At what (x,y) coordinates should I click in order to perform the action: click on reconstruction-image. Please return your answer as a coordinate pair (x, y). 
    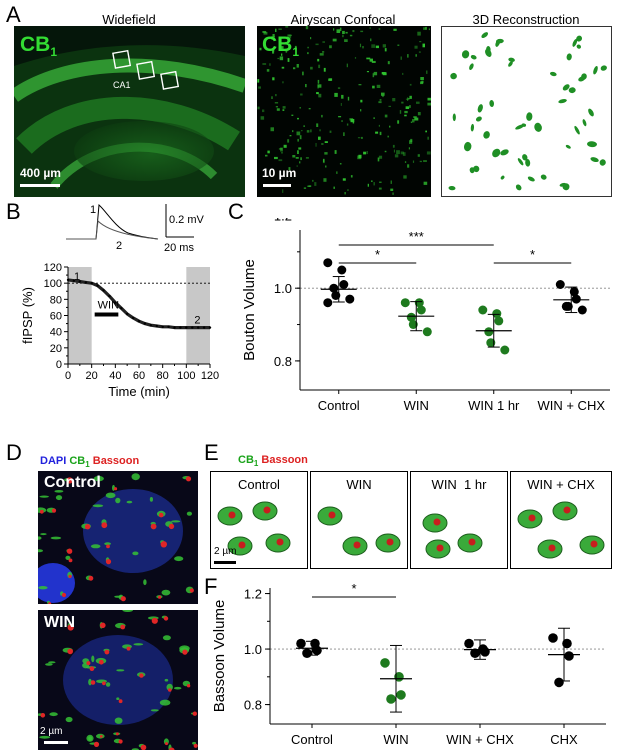
    Looking at the image, I should click on (526, 111).